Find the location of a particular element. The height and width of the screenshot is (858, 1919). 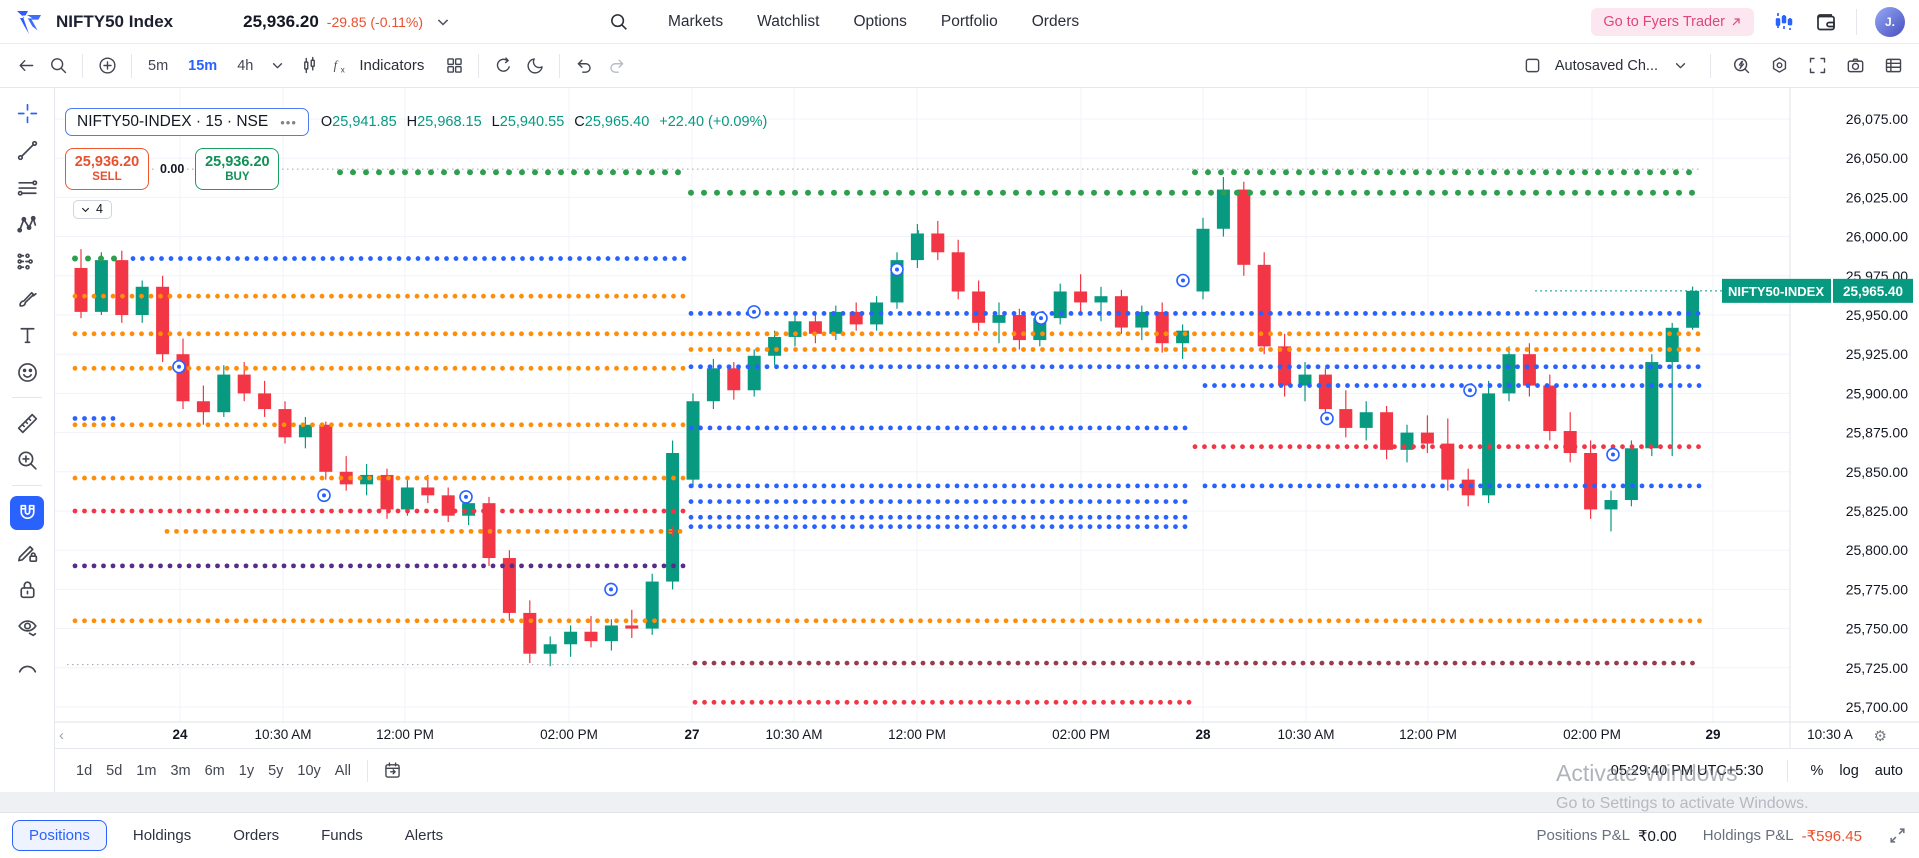

snapshot-camera-button is located at coordinates (1855, 66).